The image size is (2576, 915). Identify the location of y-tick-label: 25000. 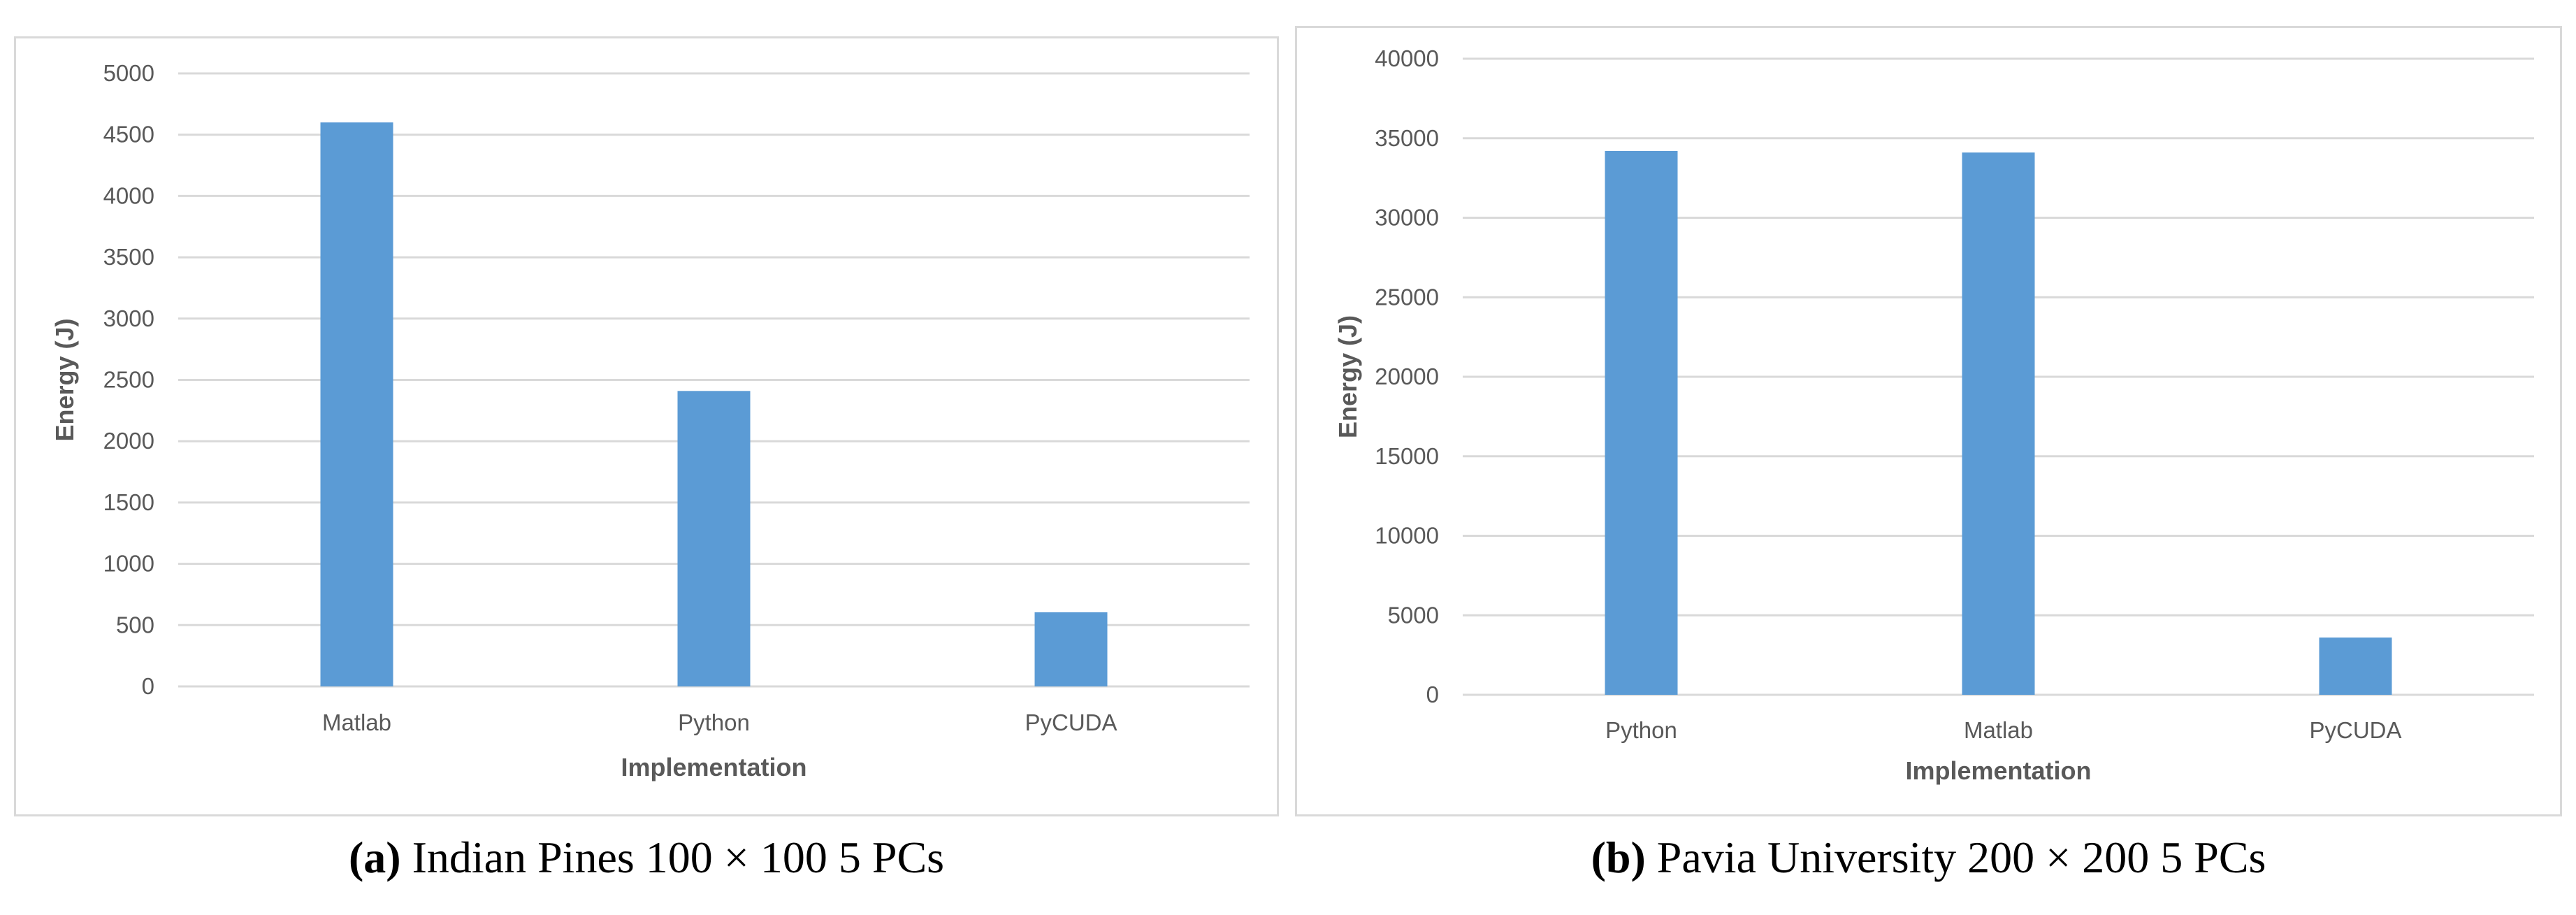
(1407, 297).